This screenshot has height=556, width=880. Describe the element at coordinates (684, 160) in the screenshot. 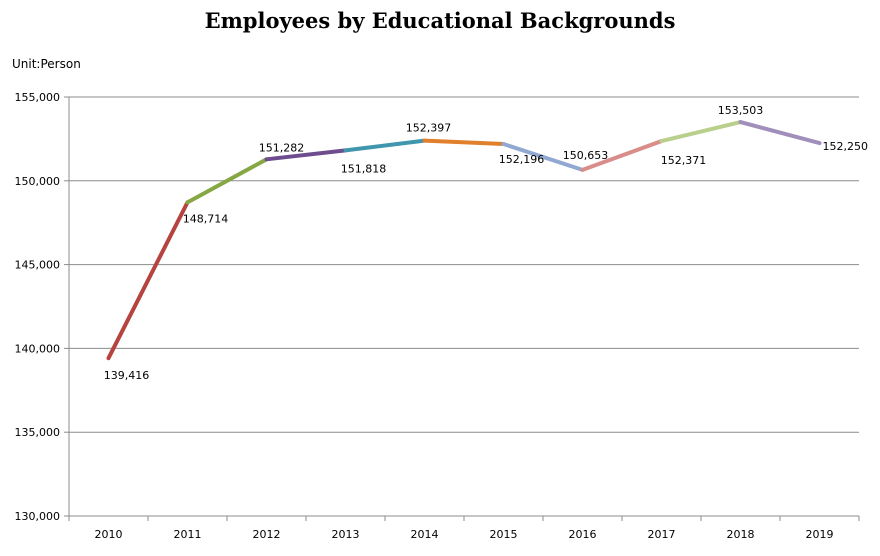

I see `data-label: 152,371` at that location.